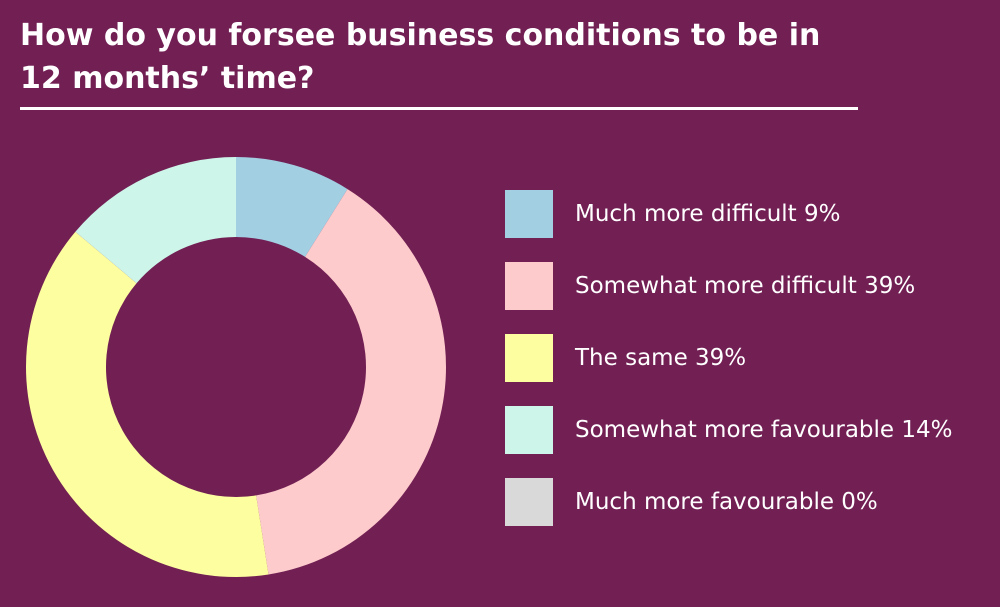  I want to click on legend-label: Much more difficult 9%, so click(708, 214).